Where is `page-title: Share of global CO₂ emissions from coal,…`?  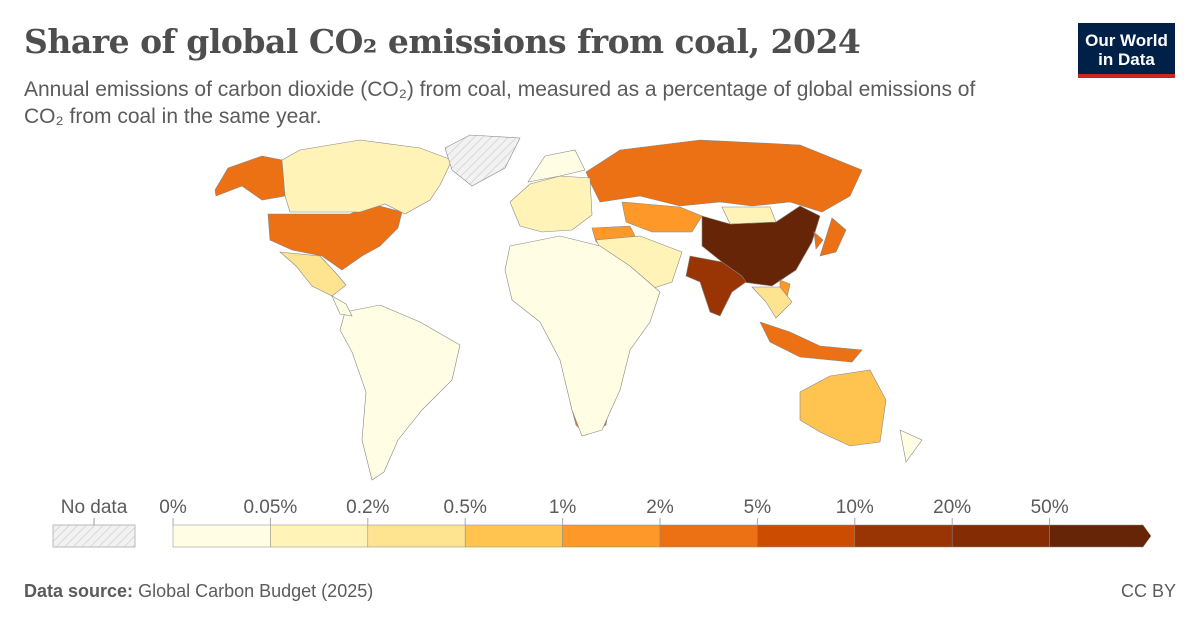 page-title: Share of global CO₂ emissions from coal,… is located at coordinates (442, 41).